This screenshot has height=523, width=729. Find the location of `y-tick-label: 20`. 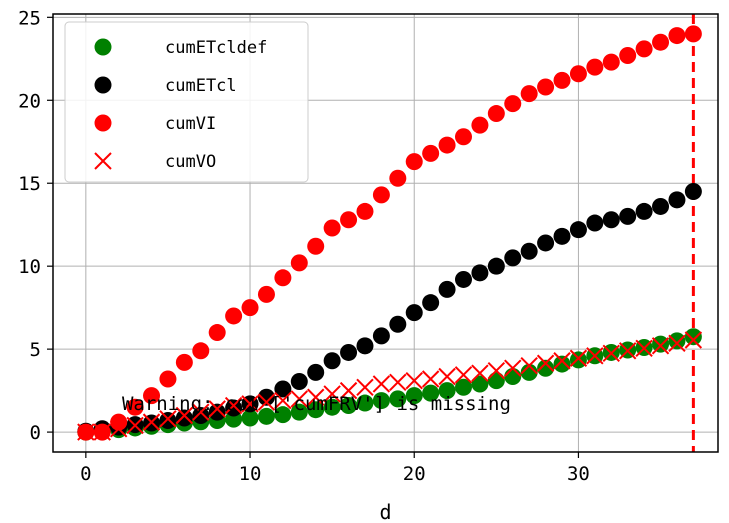

y-tick-label: 20 is located at coordinates (29, 101).